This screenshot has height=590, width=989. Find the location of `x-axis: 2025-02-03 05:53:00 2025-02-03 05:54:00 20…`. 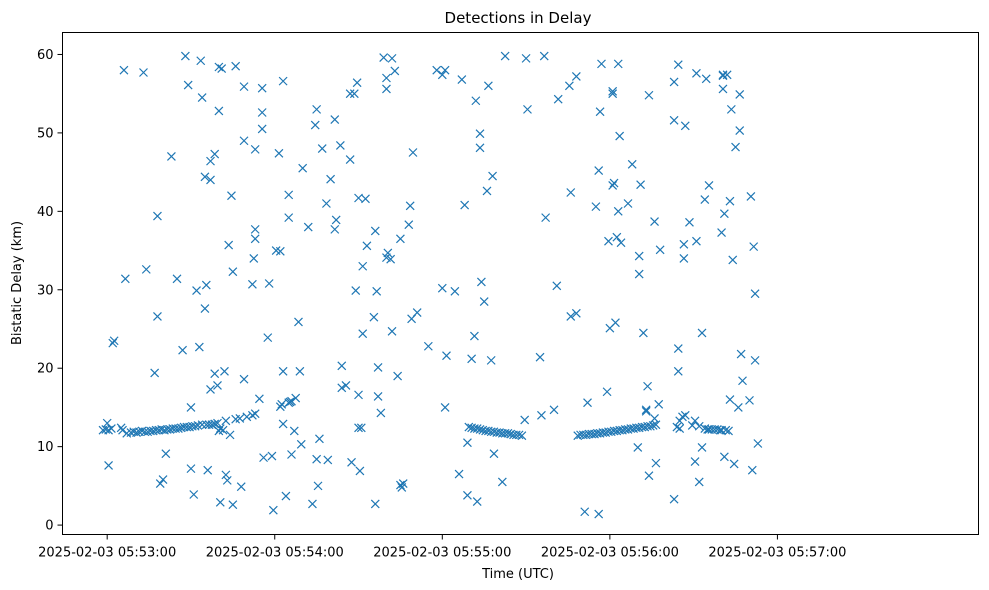

x-axis: 2025-02-03 05:53:00 2025-02-03 05:54:00 20… is located at coordinates (442, 547).